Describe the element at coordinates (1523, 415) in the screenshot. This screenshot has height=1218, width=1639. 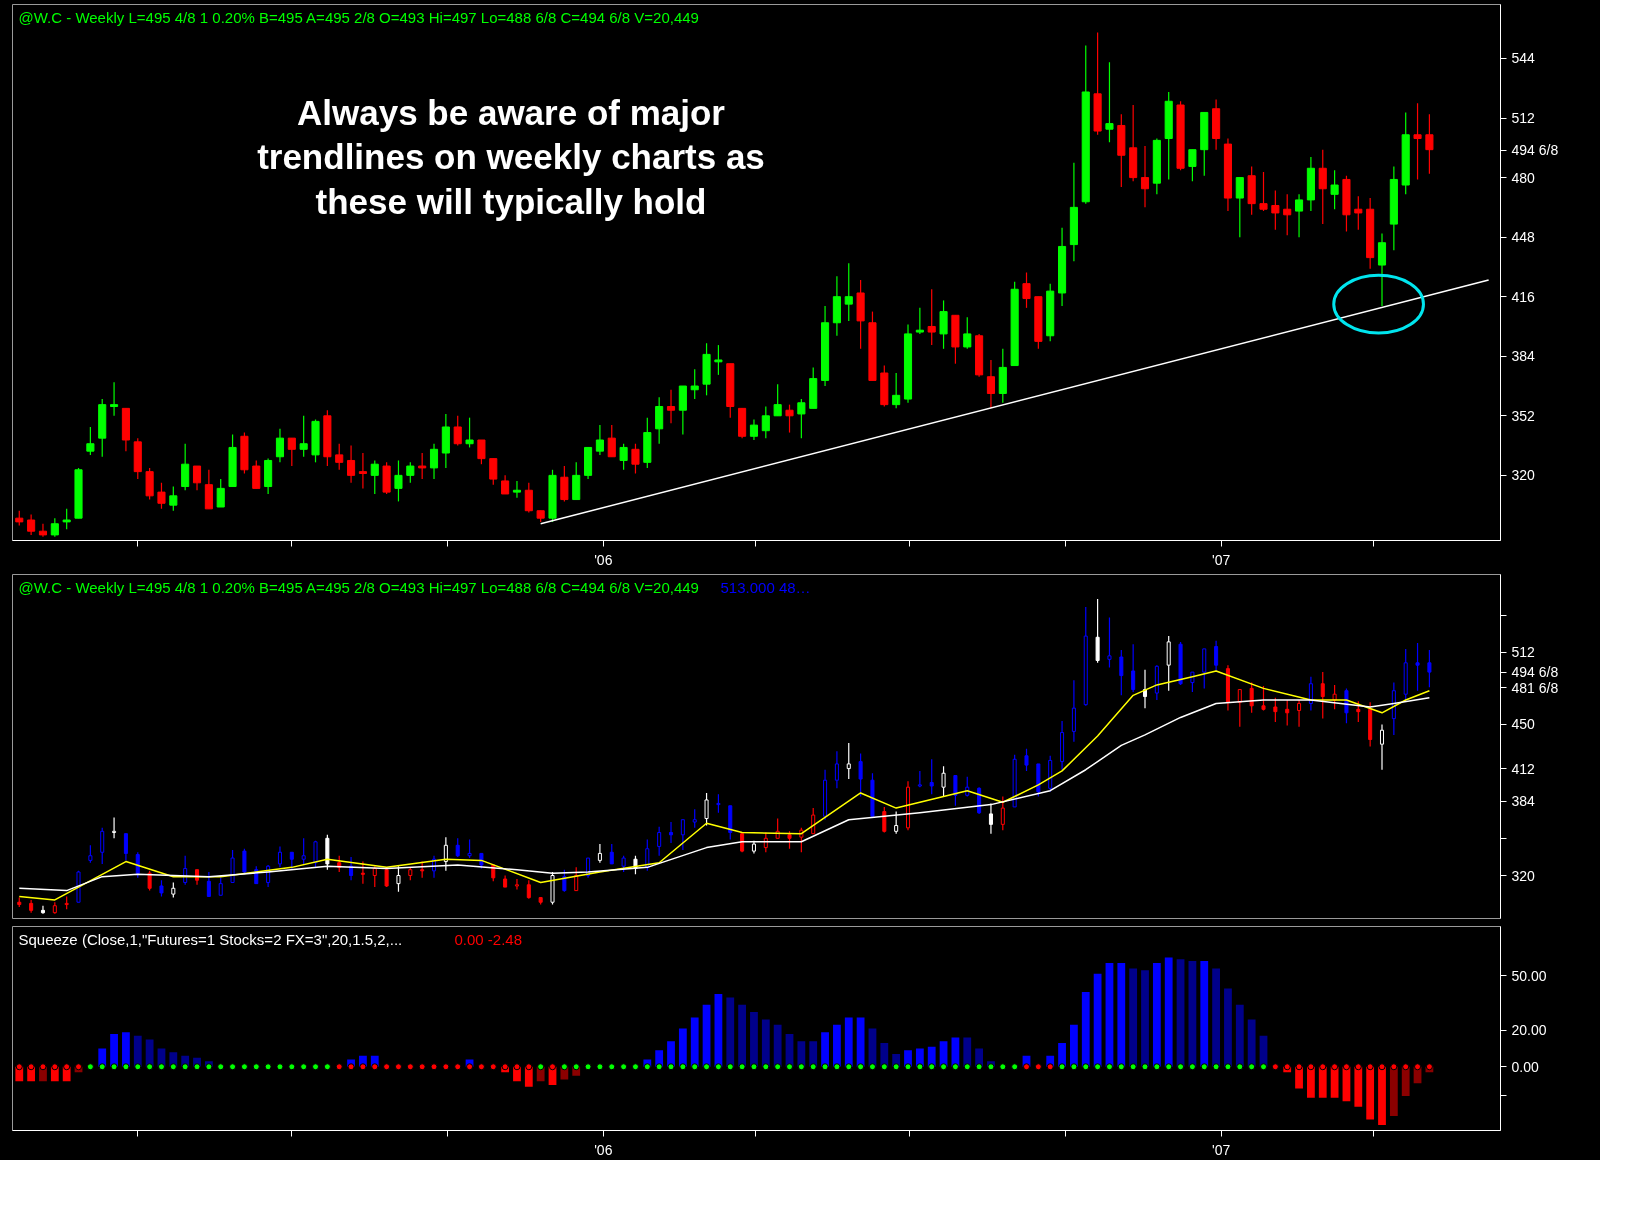
I see `y-tick-label: 352` at that location.